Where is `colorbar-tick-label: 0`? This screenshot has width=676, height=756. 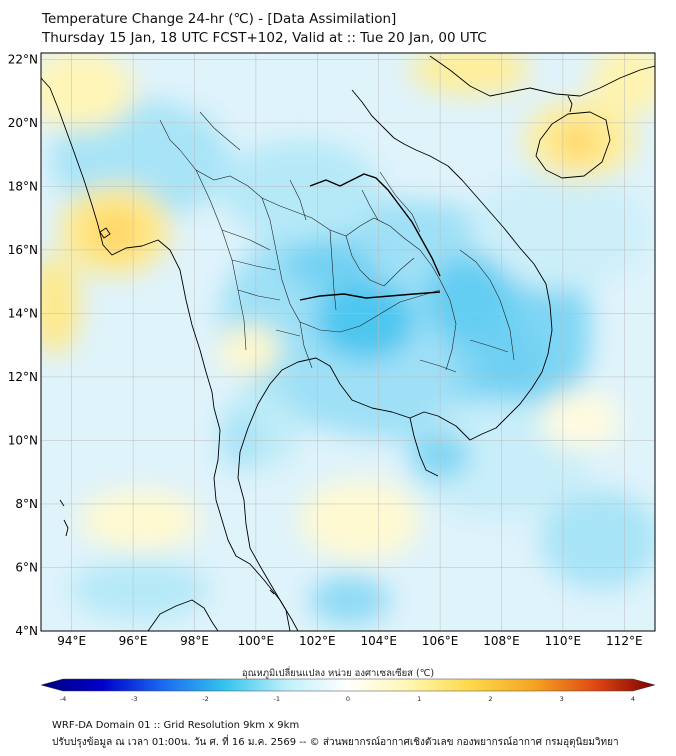 colorbar-tick-label: 0 is located at coordinates (348, 699).